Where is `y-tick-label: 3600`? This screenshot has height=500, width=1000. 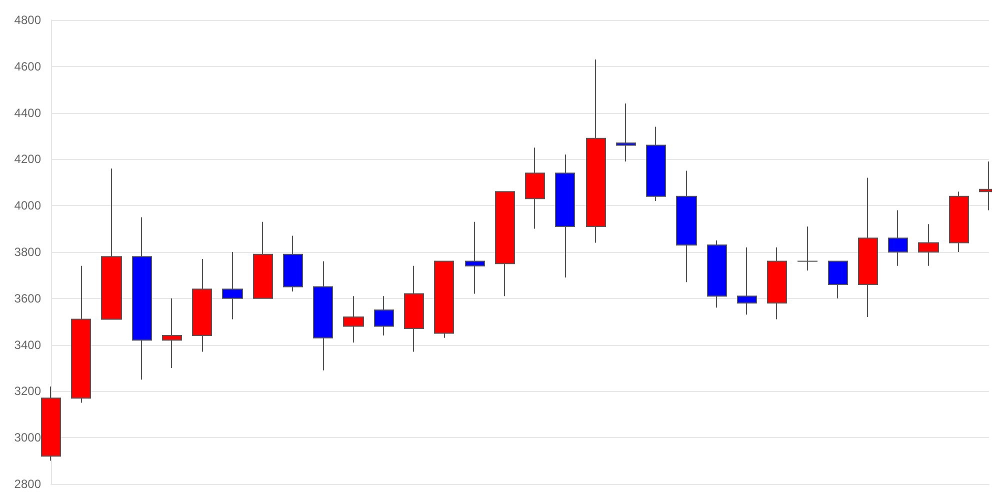 y-tick-label: 3600 is located at coordinates (28, 298).